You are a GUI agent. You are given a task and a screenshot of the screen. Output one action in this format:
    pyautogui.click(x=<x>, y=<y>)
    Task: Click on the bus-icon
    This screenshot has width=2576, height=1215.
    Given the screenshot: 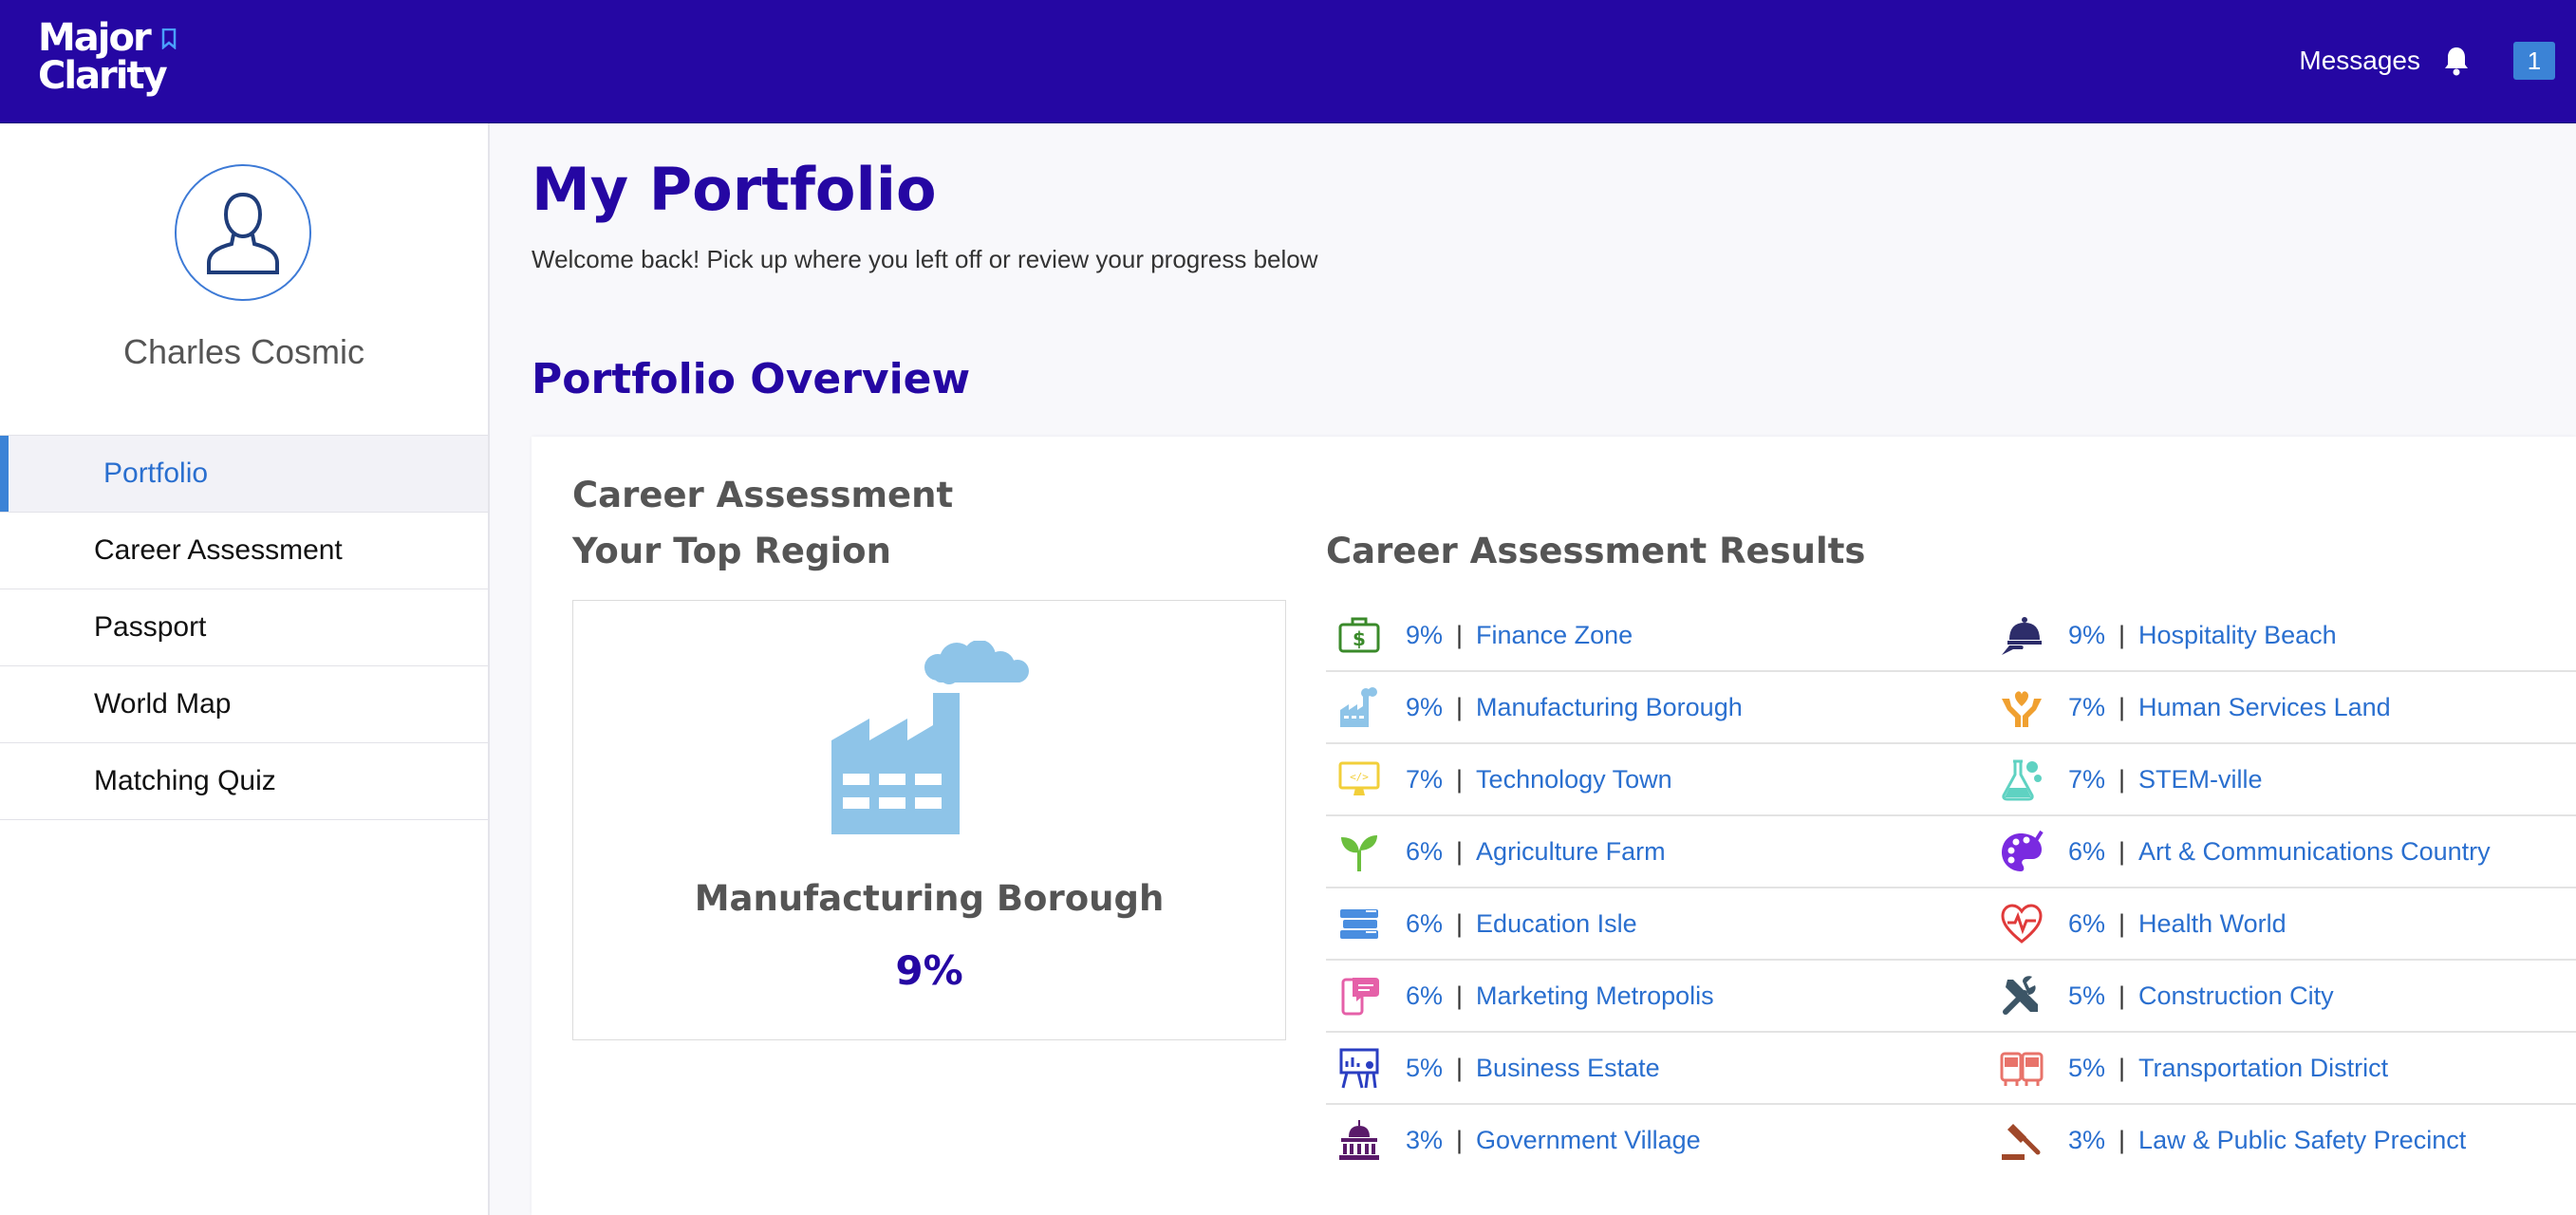 What is the action you would take?
    pyautogui.click(x=2022, y=1069)
    